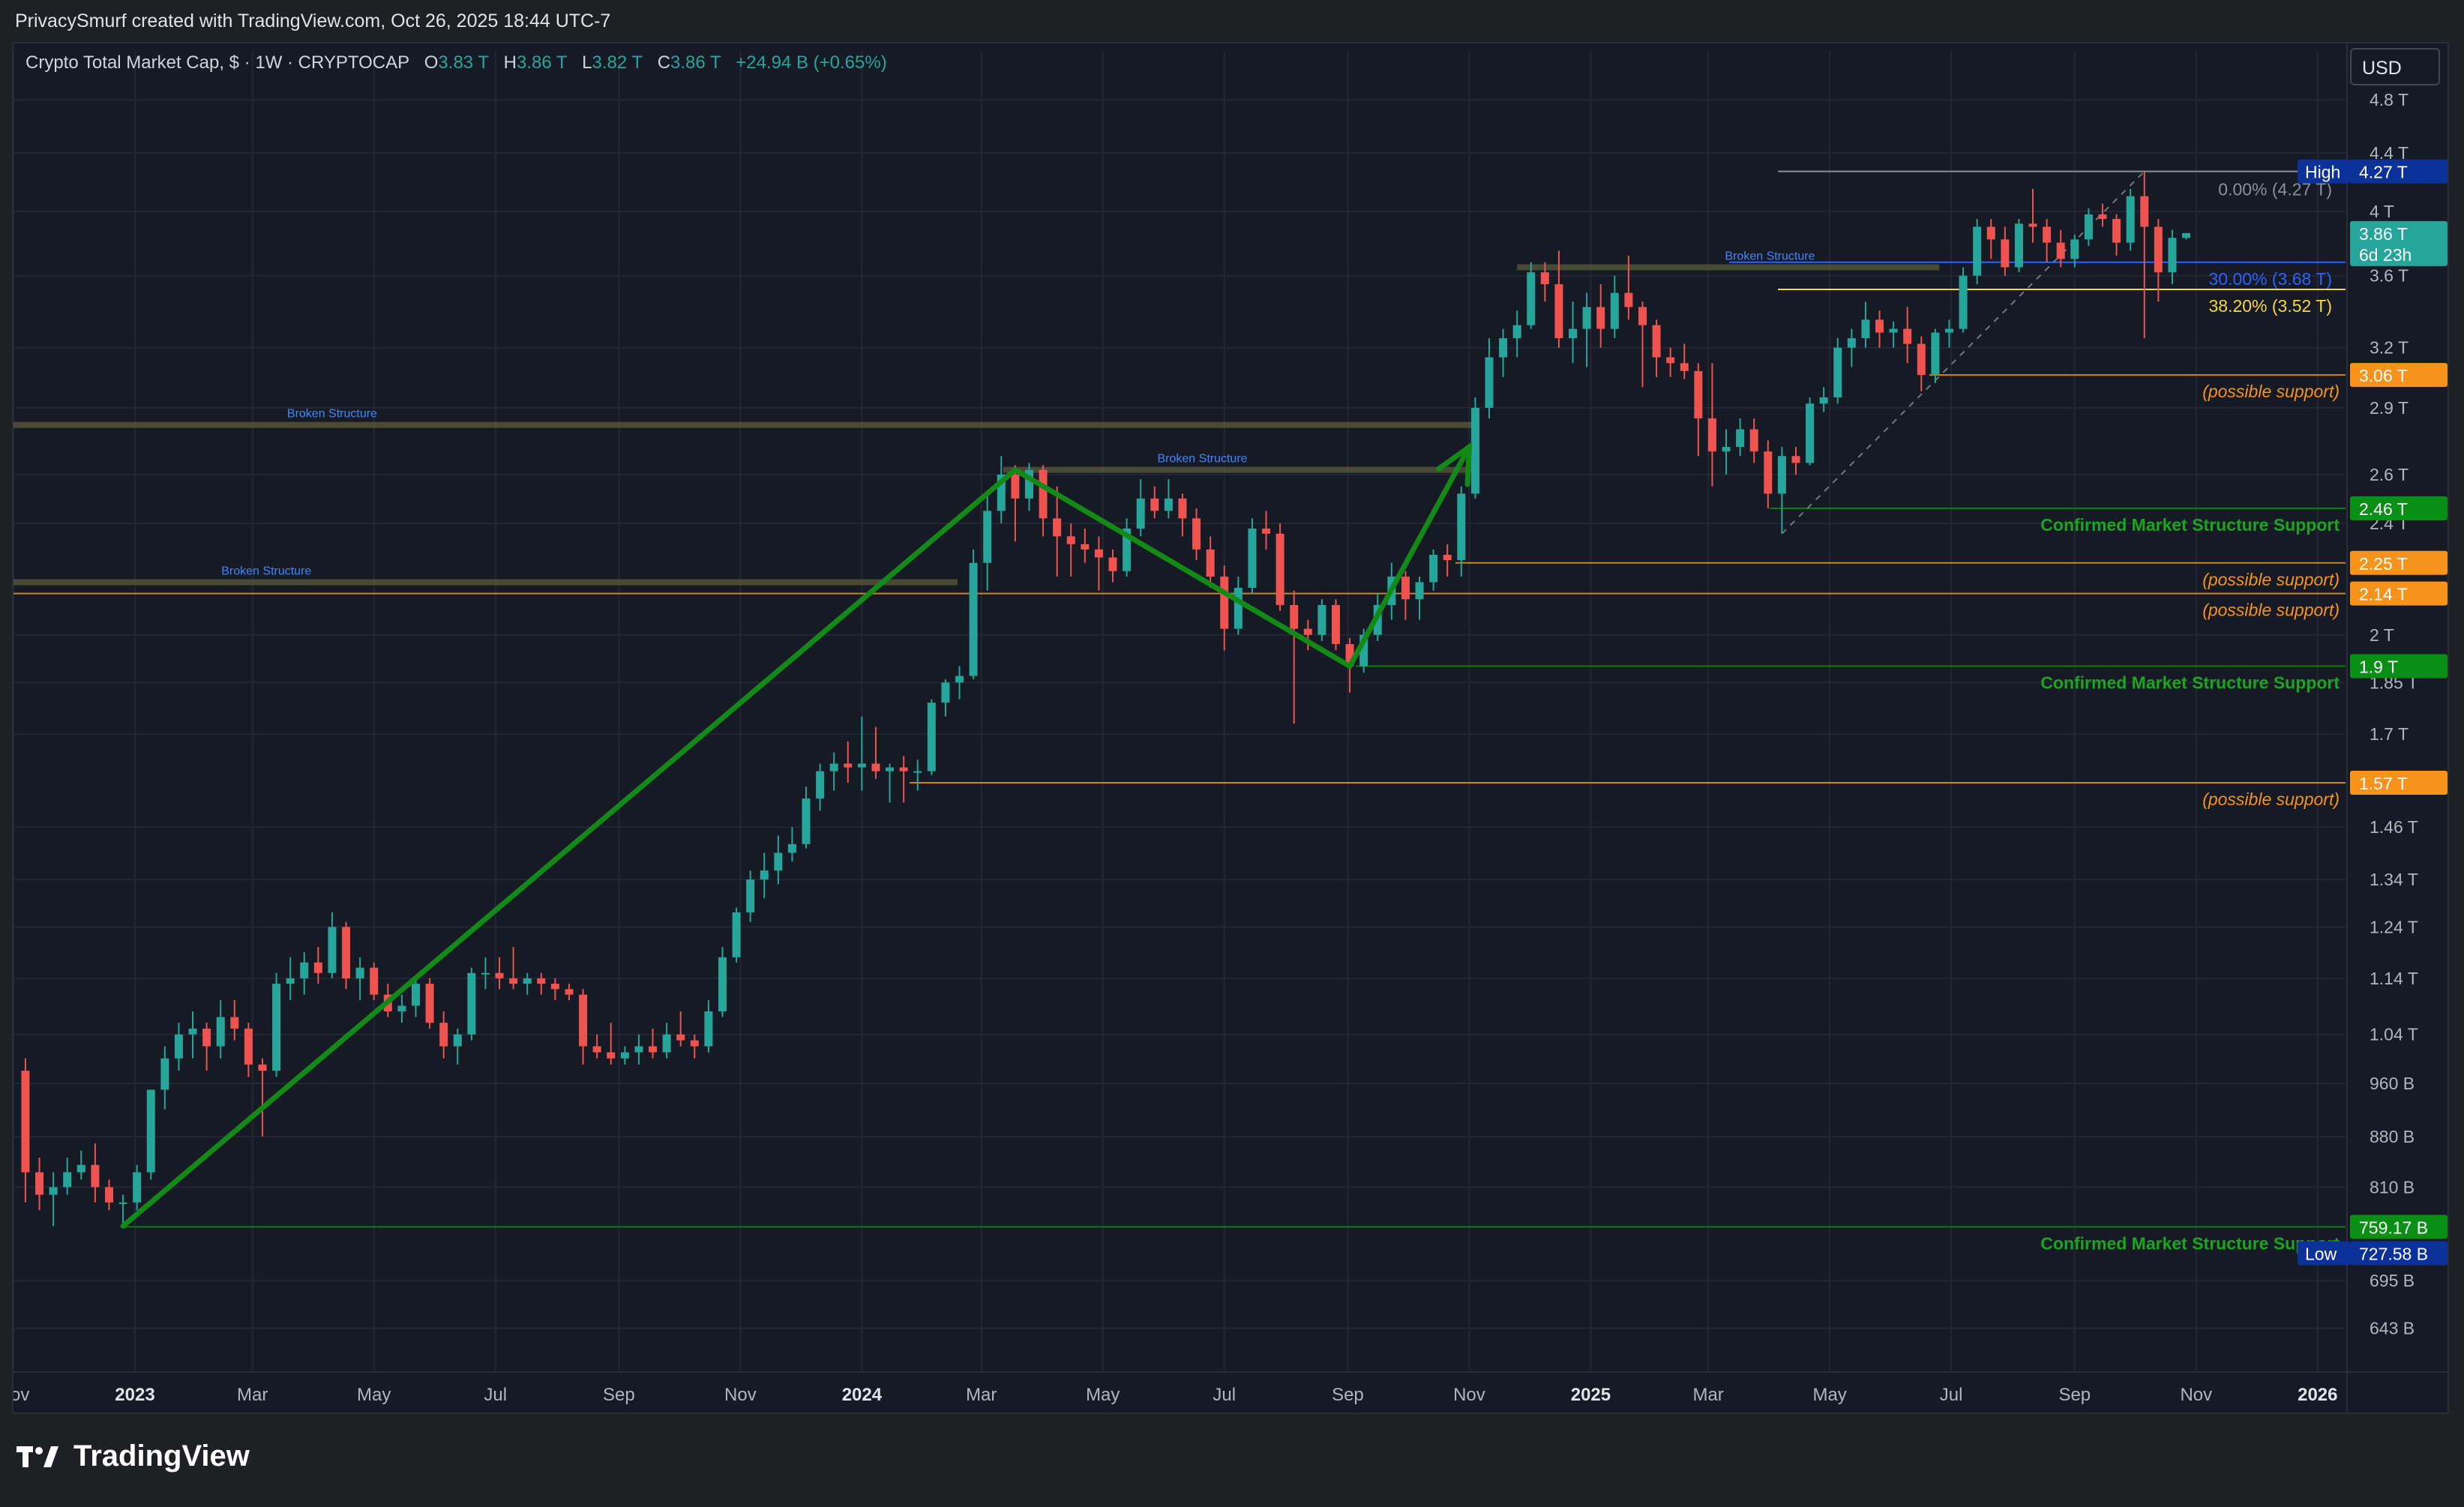 The width and height of the screenshot is (2464, 1507). What do you see at coordinates (811, 62) in the screenshot?
I see `legend-change-value: +24.94 B (+0.65%)` at bounding box center [811, 62].